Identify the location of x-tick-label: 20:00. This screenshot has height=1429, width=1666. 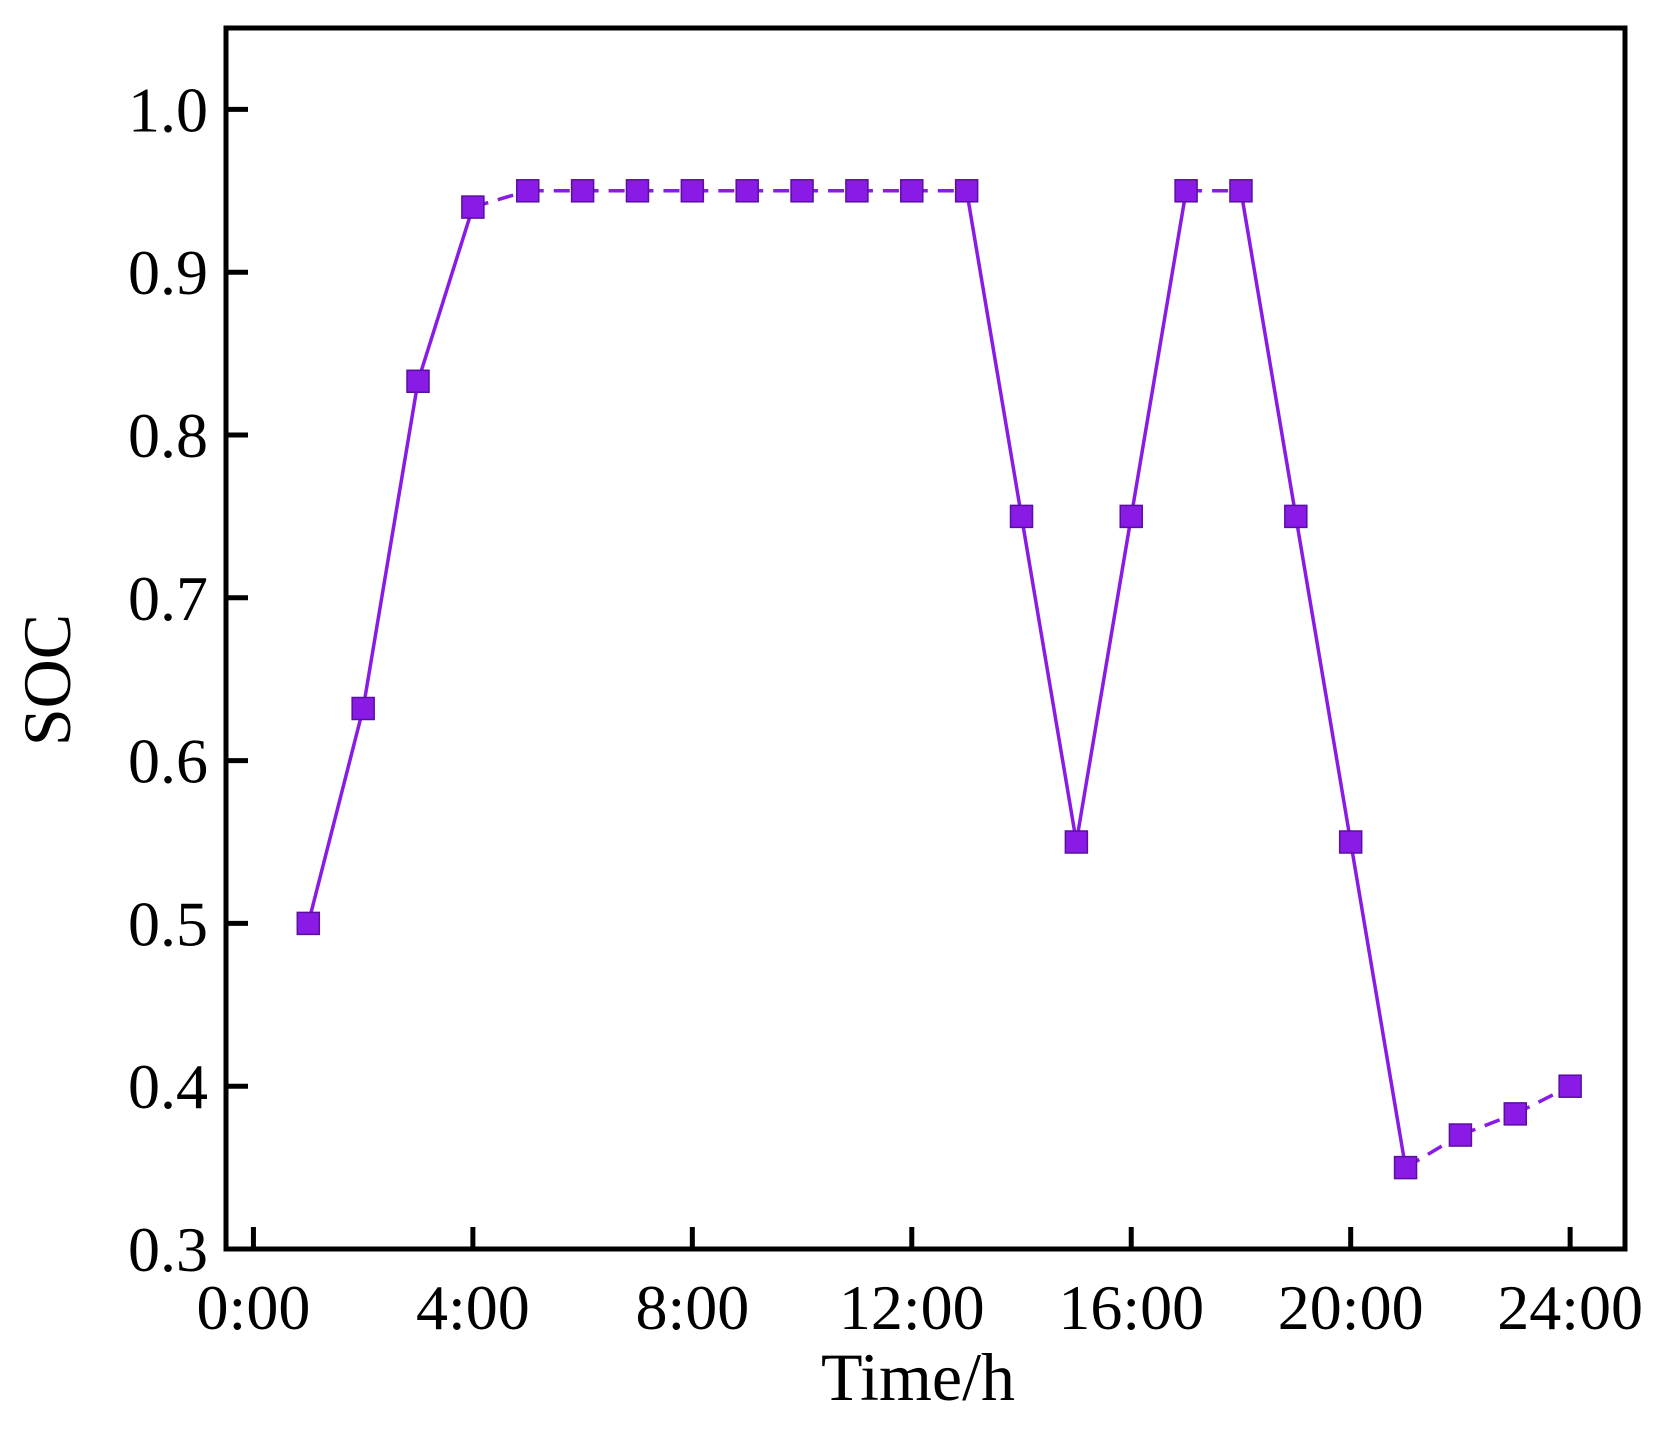
(1351, 1307).